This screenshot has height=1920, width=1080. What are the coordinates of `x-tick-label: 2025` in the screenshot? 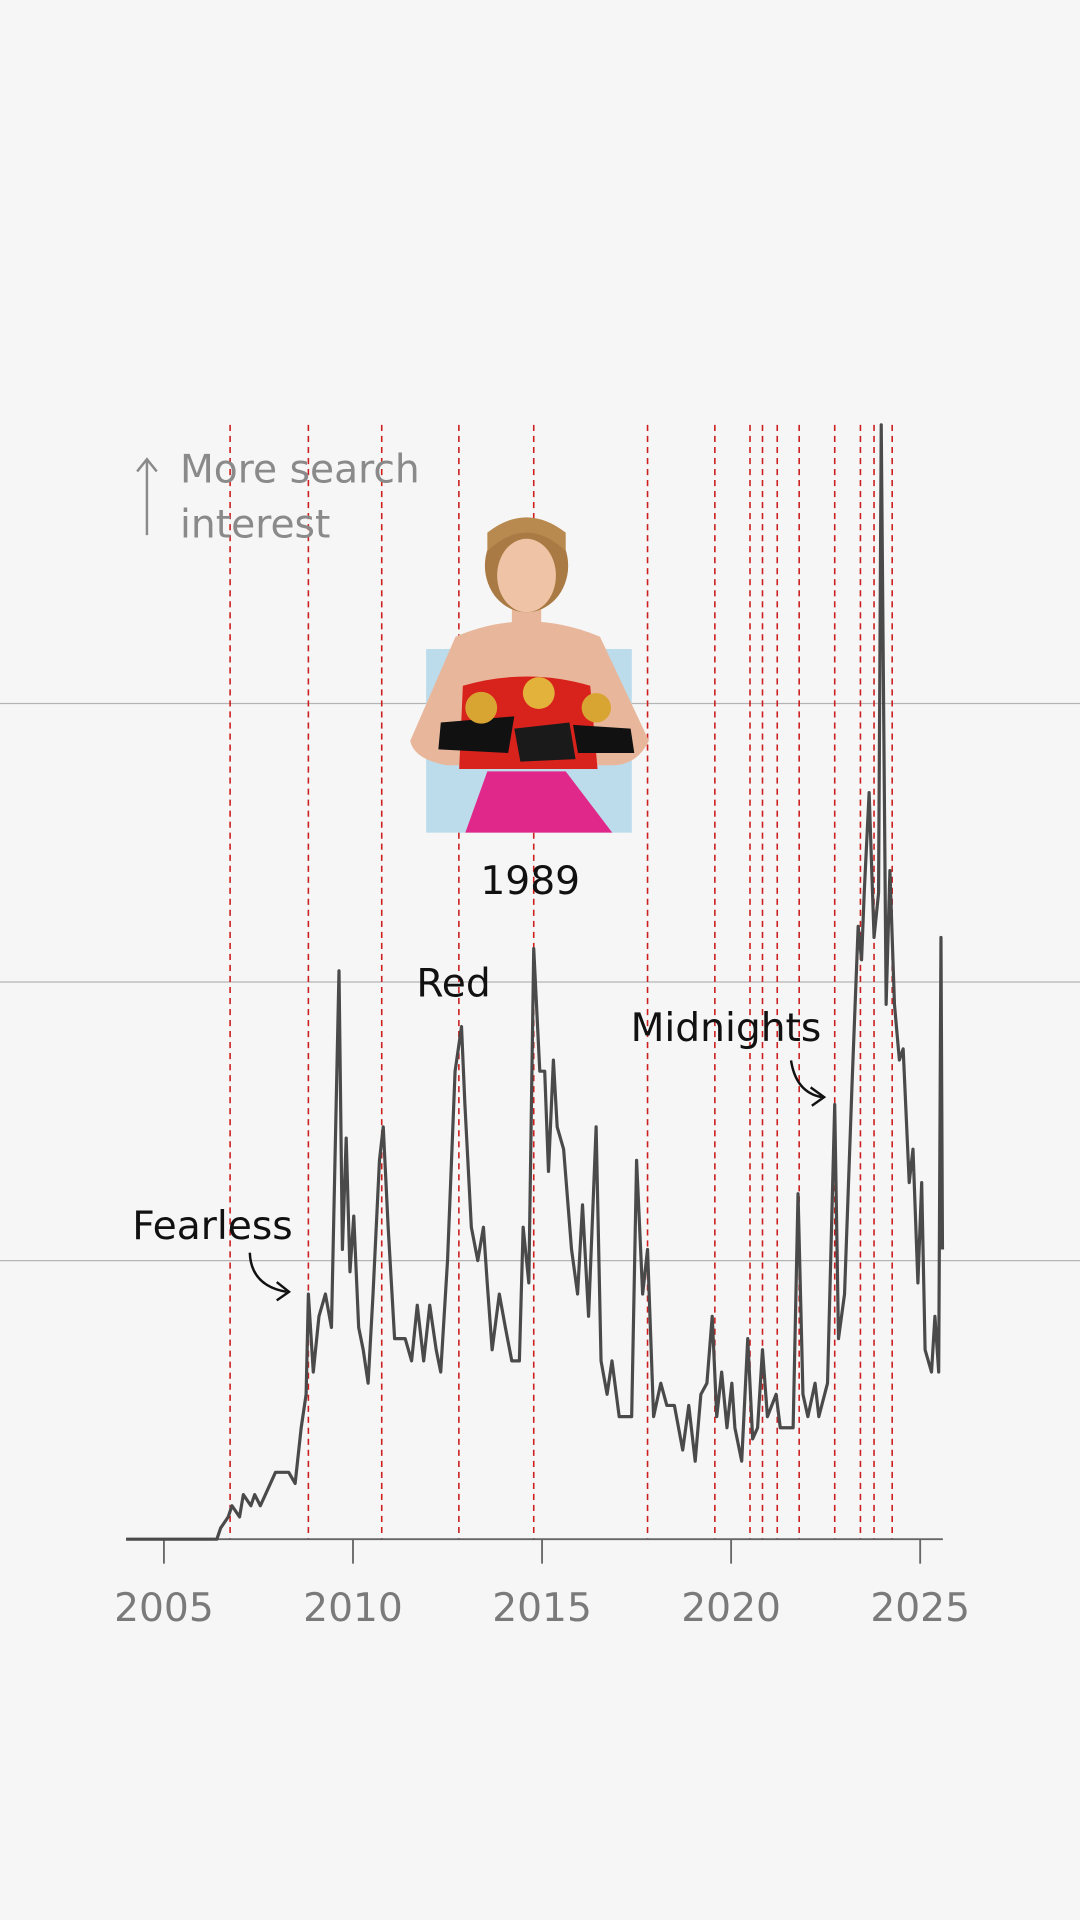 It's located at (920, 1608).